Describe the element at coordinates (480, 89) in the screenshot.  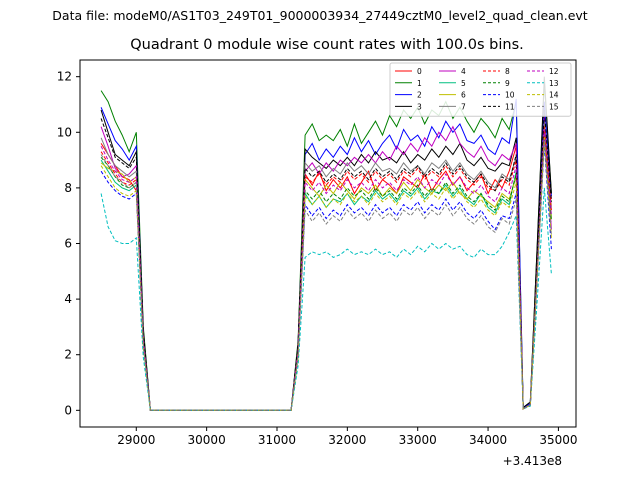
I see `legend-box` at that location.